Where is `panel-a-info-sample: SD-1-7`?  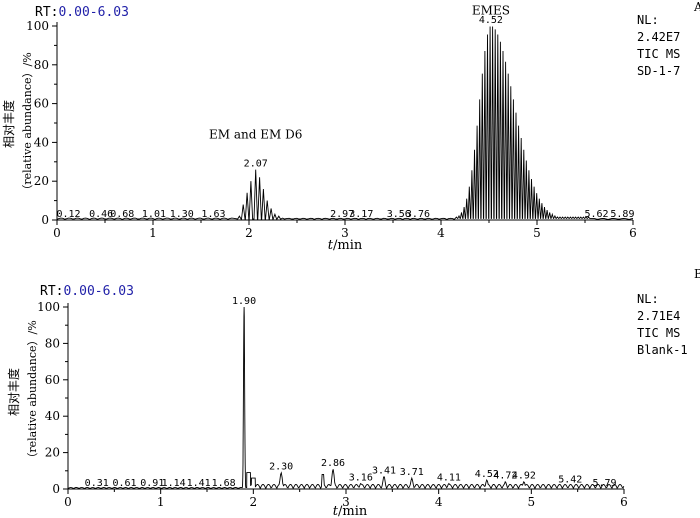 panel-a-info-sample: SD-1-7 is located at coordinates (658, 71).